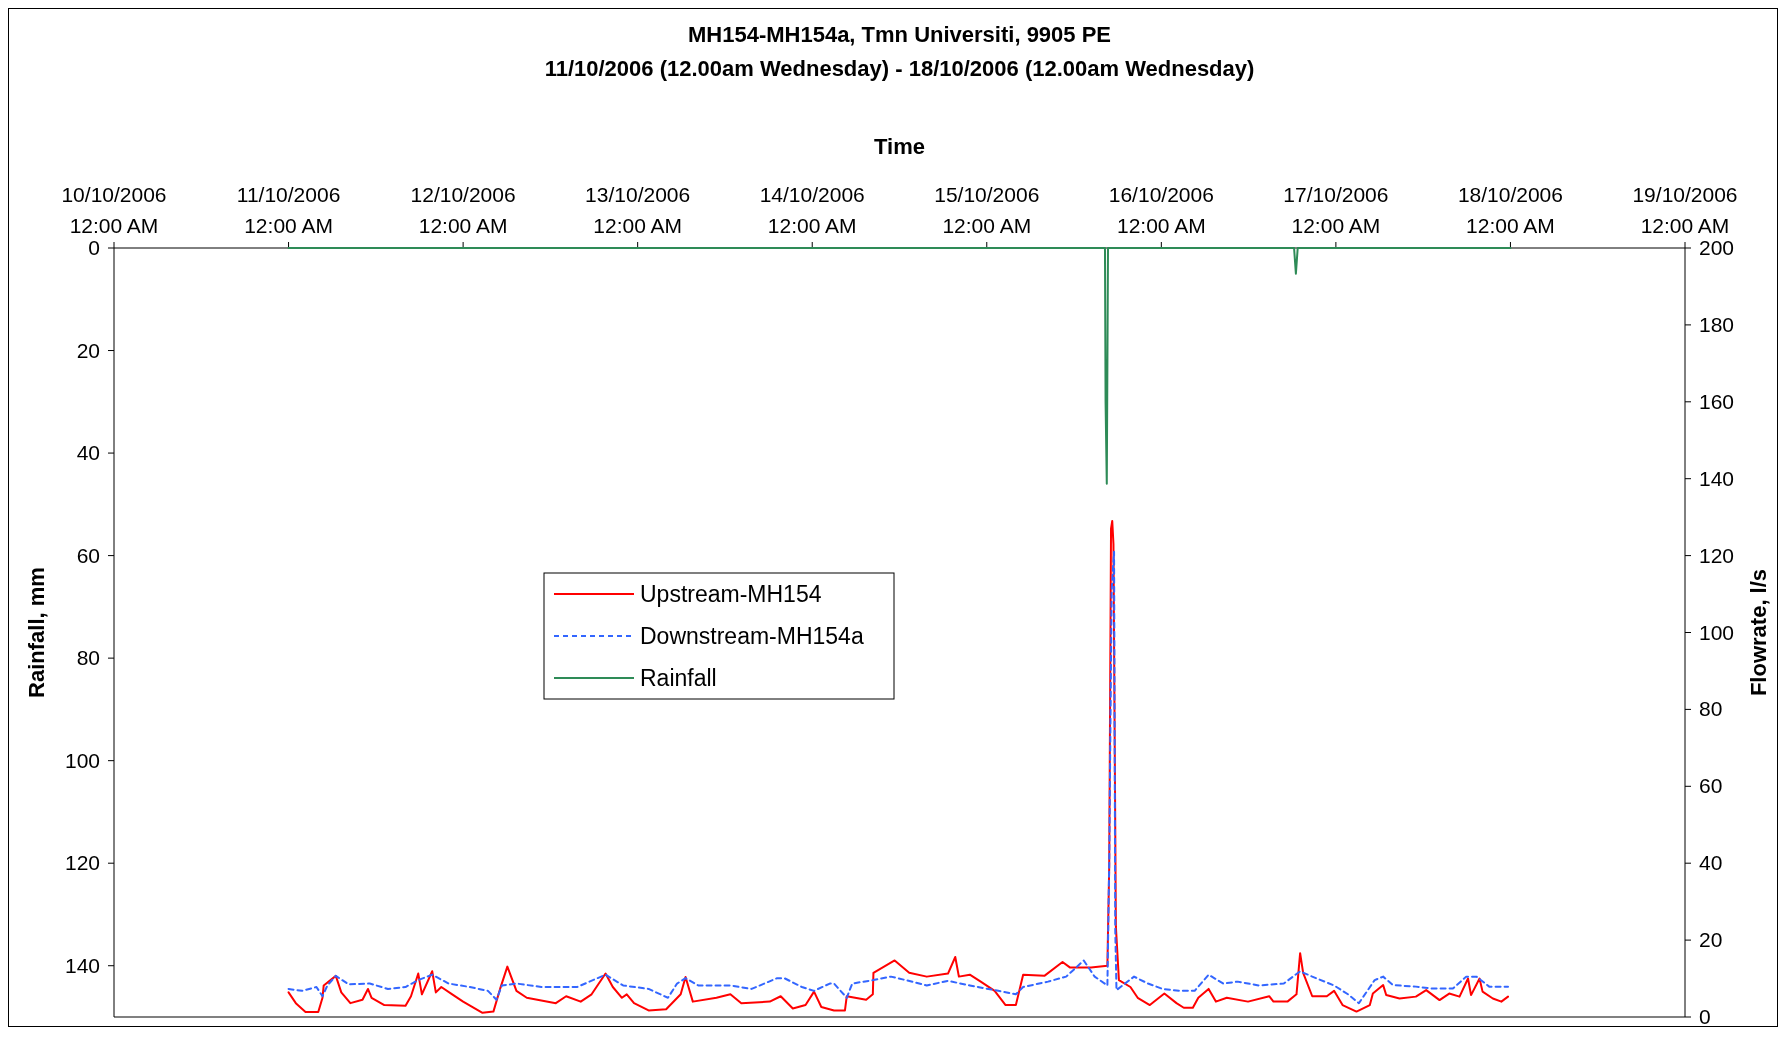 The height and width of the screenshot is (1039, 1789). Describe the element at coordinates (82, 863) in the screenshot. I see `y-tick-label: 120` at that location.